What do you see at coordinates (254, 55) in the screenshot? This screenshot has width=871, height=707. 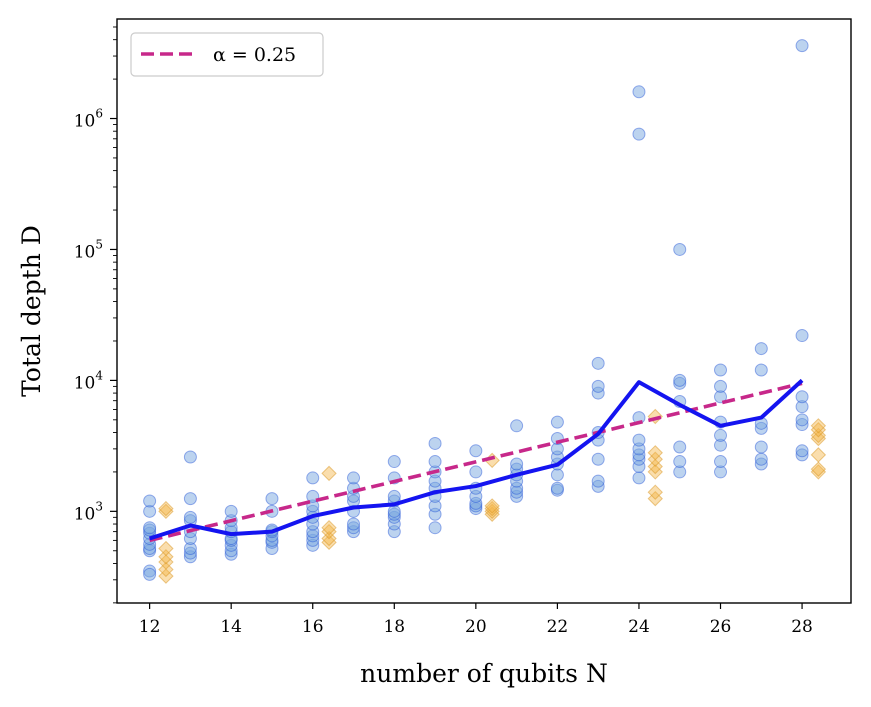 I see `legend-label: α = 0.25` at bounding box center [254, 55].